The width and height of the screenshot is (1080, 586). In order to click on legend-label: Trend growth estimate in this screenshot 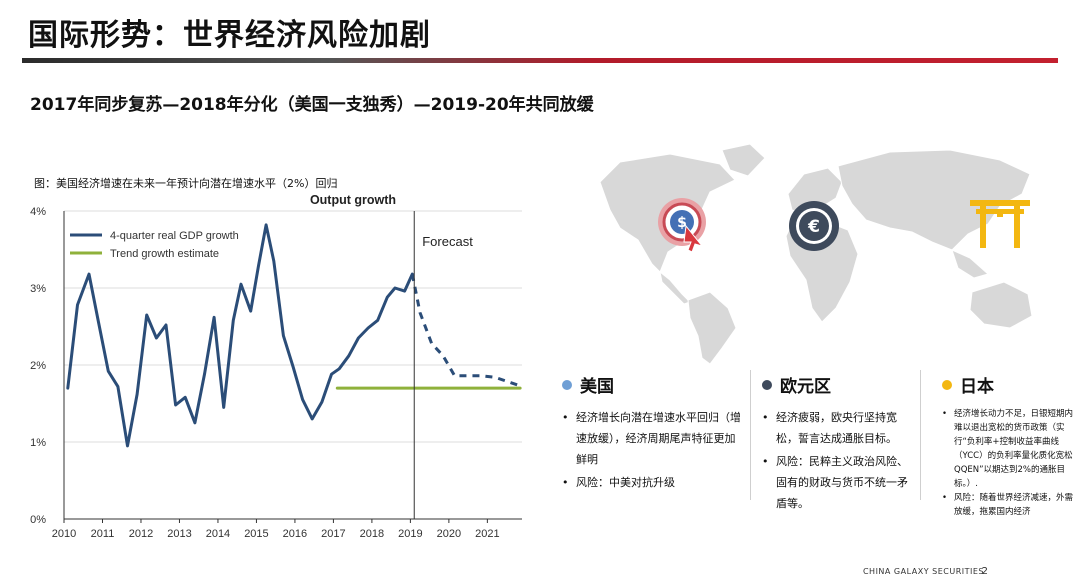, I will do `click(164, 254)`.